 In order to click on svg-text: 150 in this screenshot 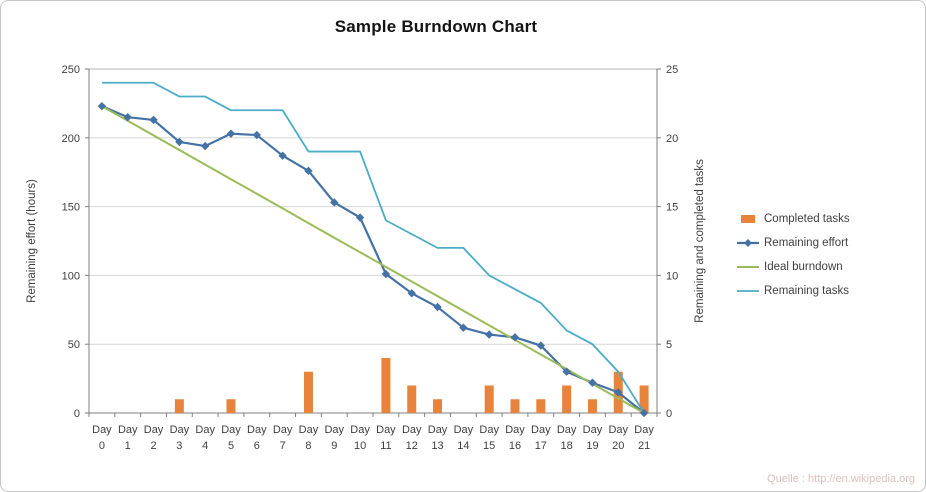, I will do `click(71, 208)`.